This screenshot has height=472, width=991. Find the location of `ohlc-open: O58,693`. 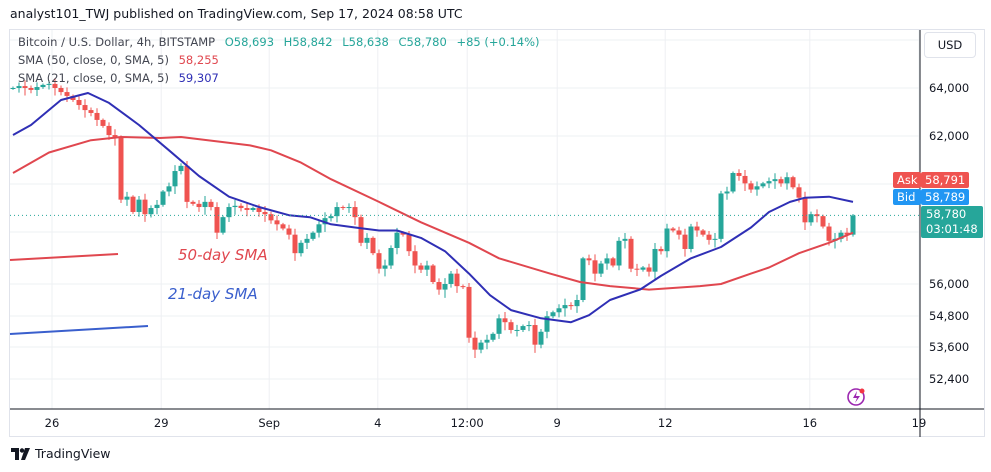

ohlc-open: O58,693 is located at coordinates (249, 42).